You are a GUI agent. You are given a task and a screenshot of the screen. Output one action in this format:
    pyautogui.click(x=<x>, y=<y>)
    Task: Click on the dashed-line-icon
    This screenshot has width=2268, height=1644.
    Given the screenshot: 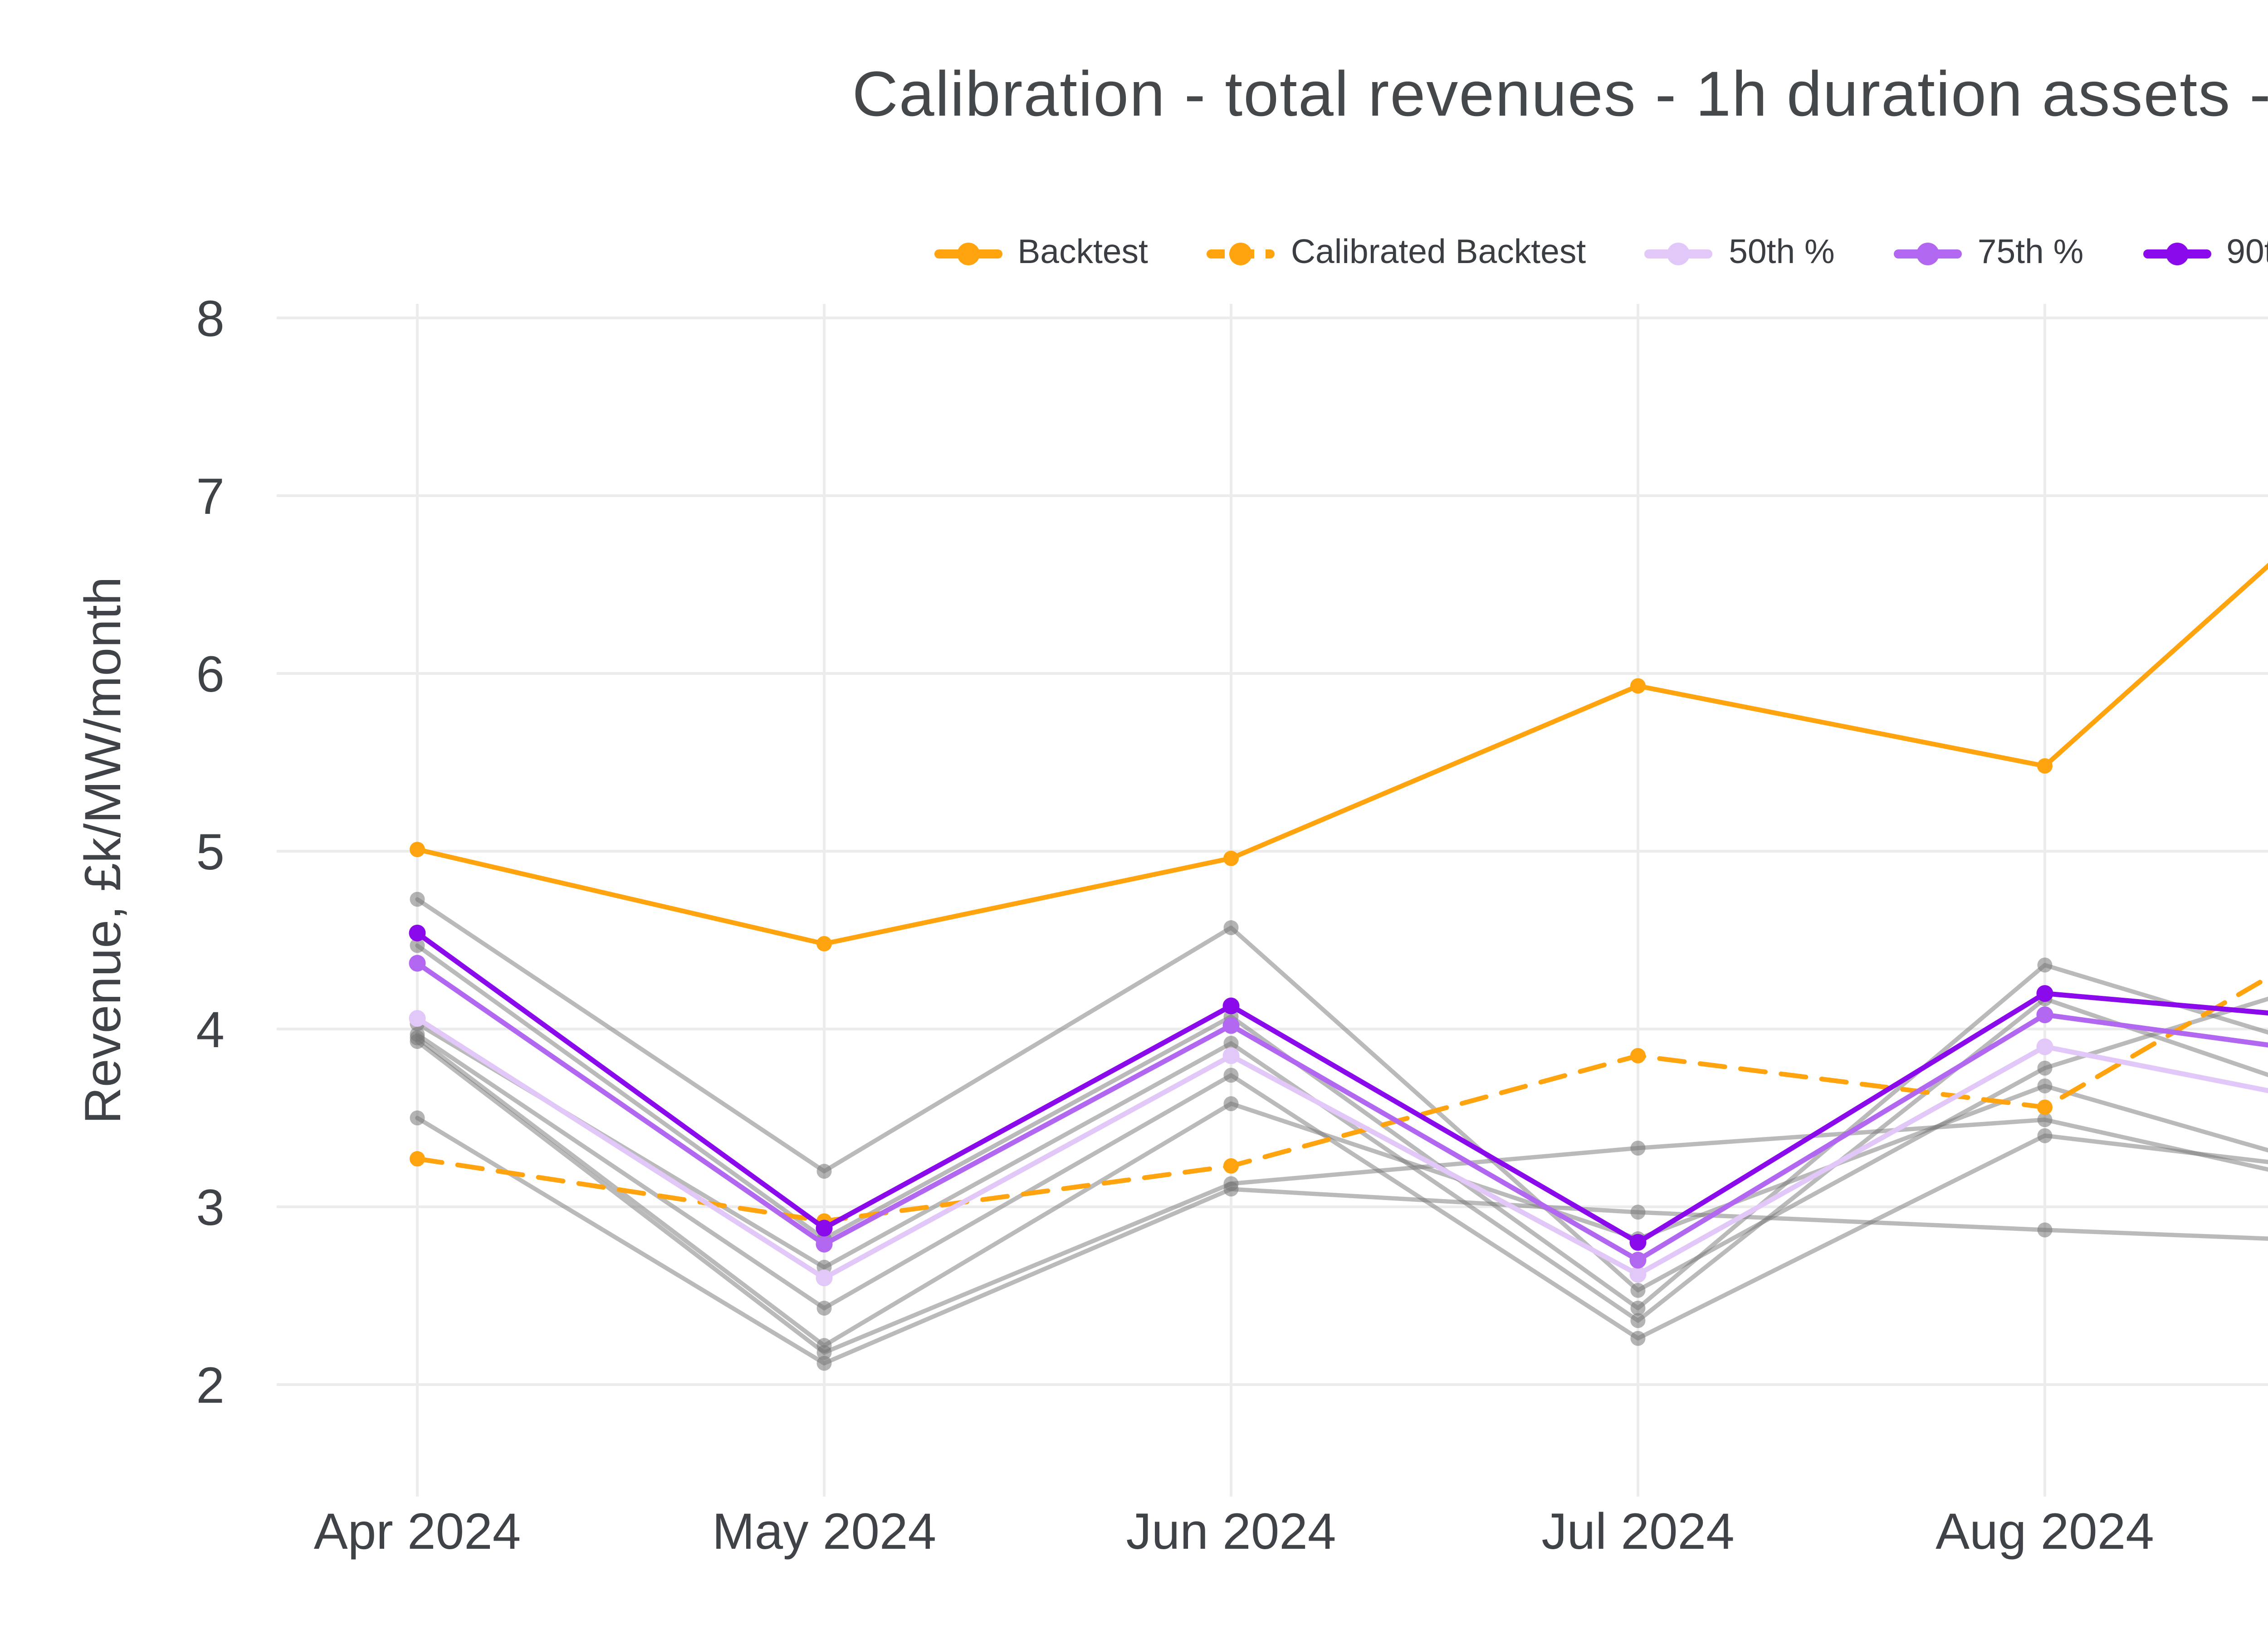 What is the action you would take?
    pyautogui.click(x=1241, y=253)
    